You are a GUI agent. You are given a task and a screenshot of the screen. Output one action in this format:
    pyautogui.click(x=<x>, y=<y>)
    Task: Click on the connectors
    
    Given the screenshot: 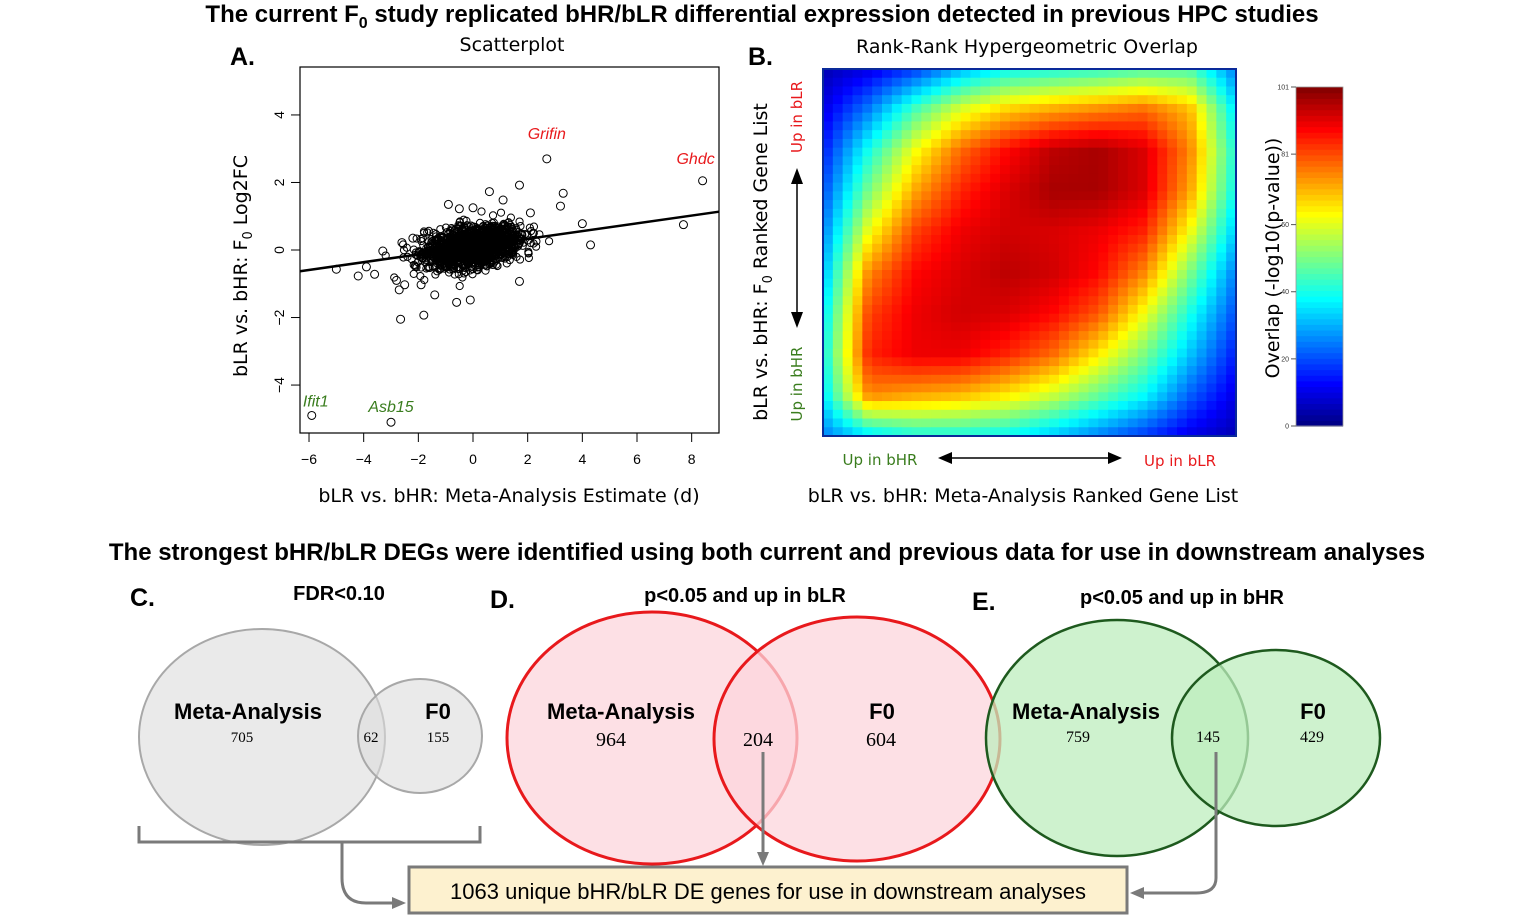 What is the action you would take?
    pyautogui.click(x=677, y=828)
    